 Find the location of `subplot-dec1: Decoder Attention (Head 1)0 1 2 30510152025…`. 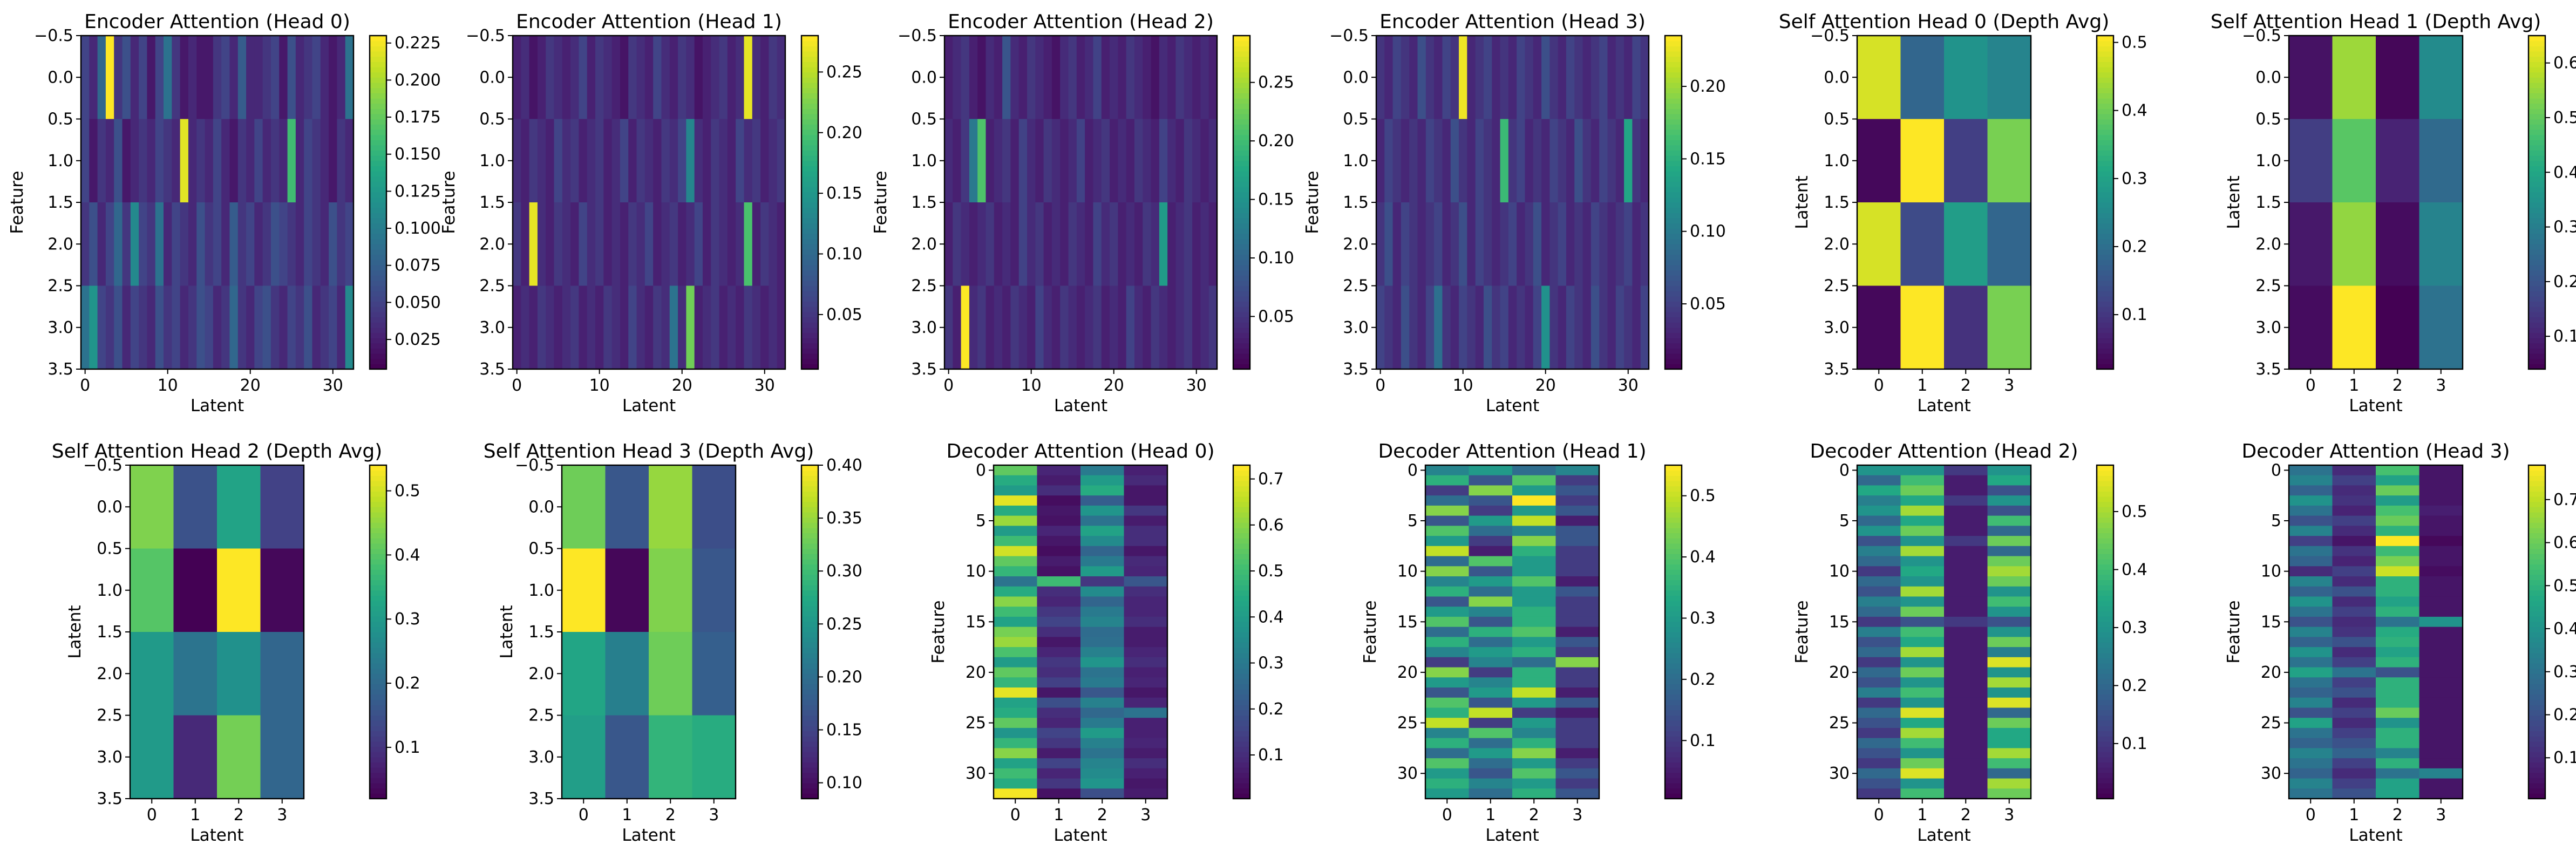

subplot-dec1: Decoder Attention (Head 1)0 1 2 30510152025… is located at coordinates (1538, 642).